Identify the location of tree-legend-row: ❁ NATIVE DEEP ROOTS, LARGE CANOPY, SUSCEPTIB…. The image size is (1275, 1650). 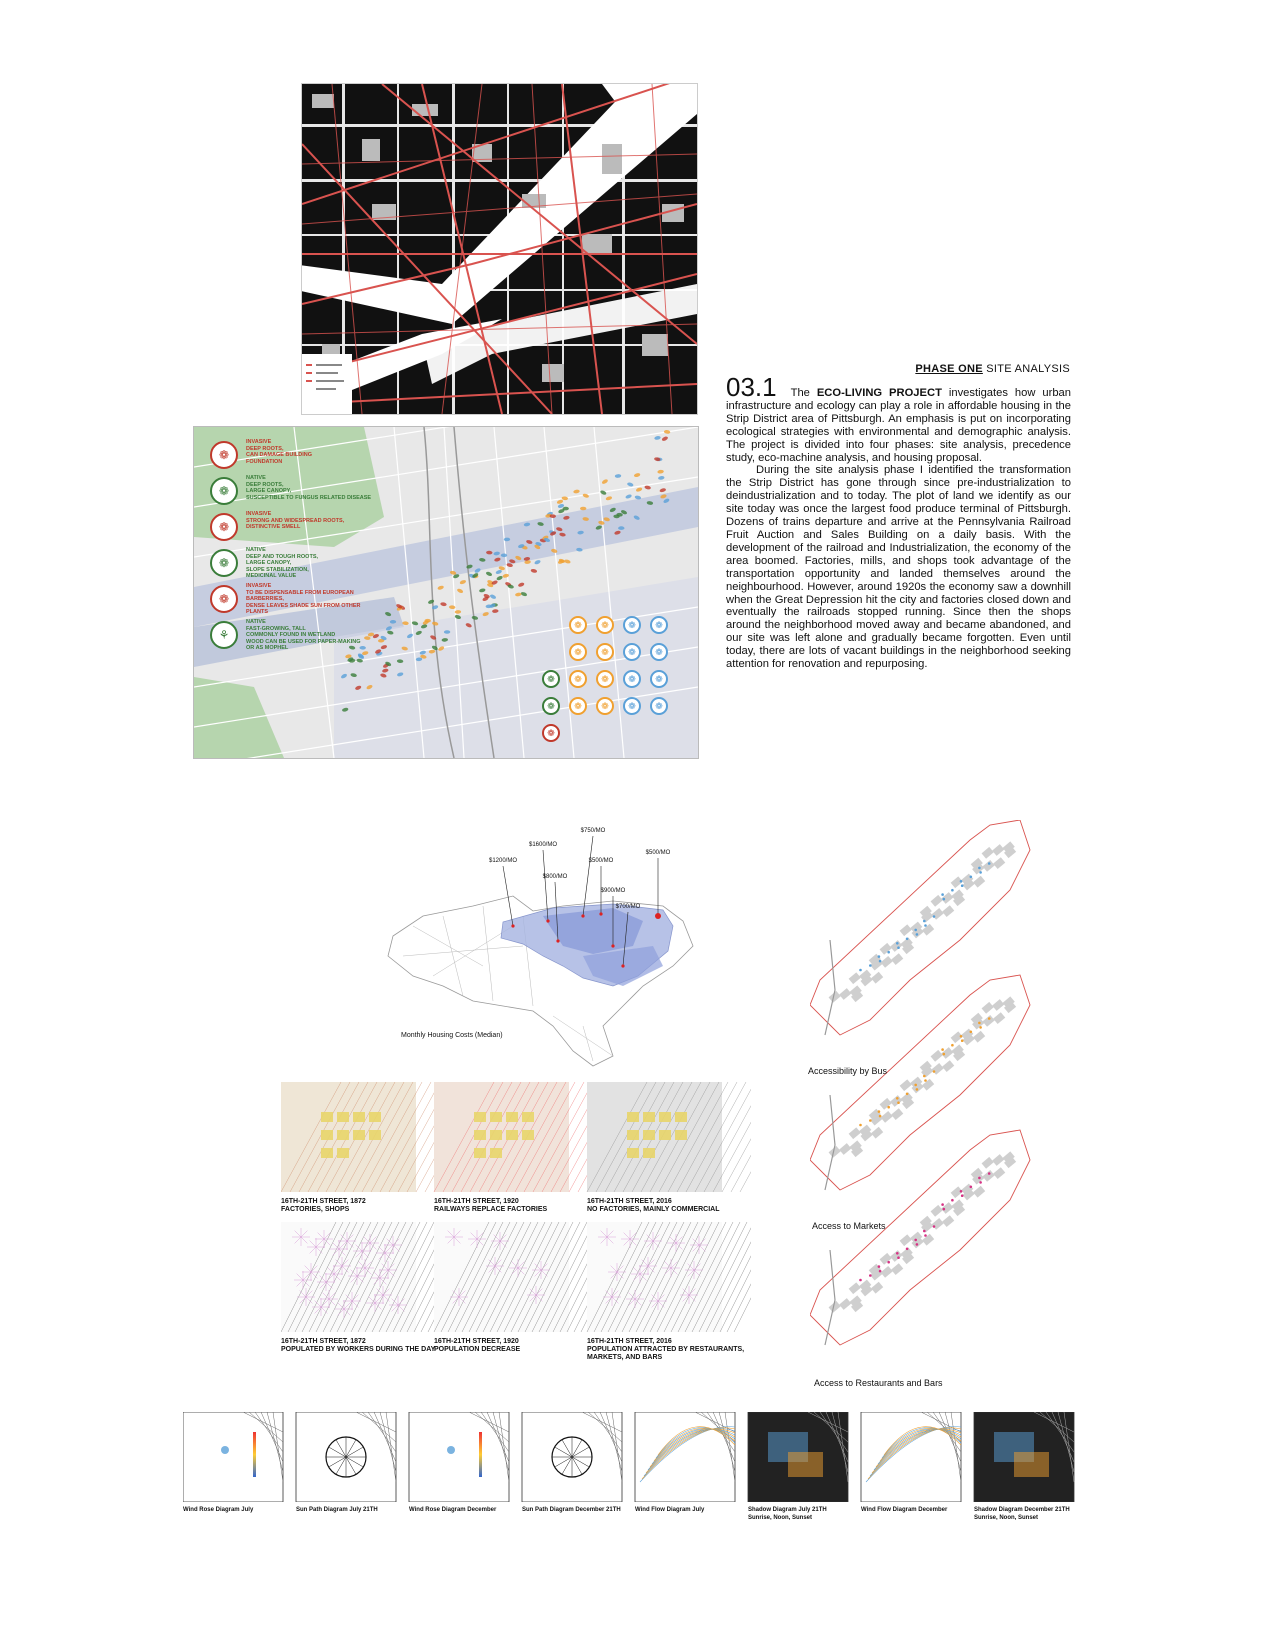
(292, 494).